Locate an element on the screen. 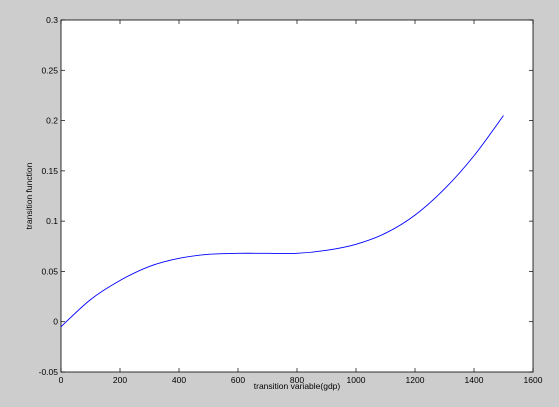 The width and height of the screenshot is (559, 407). y-tick-label: 0.05 is located at coordinates (49, 271).